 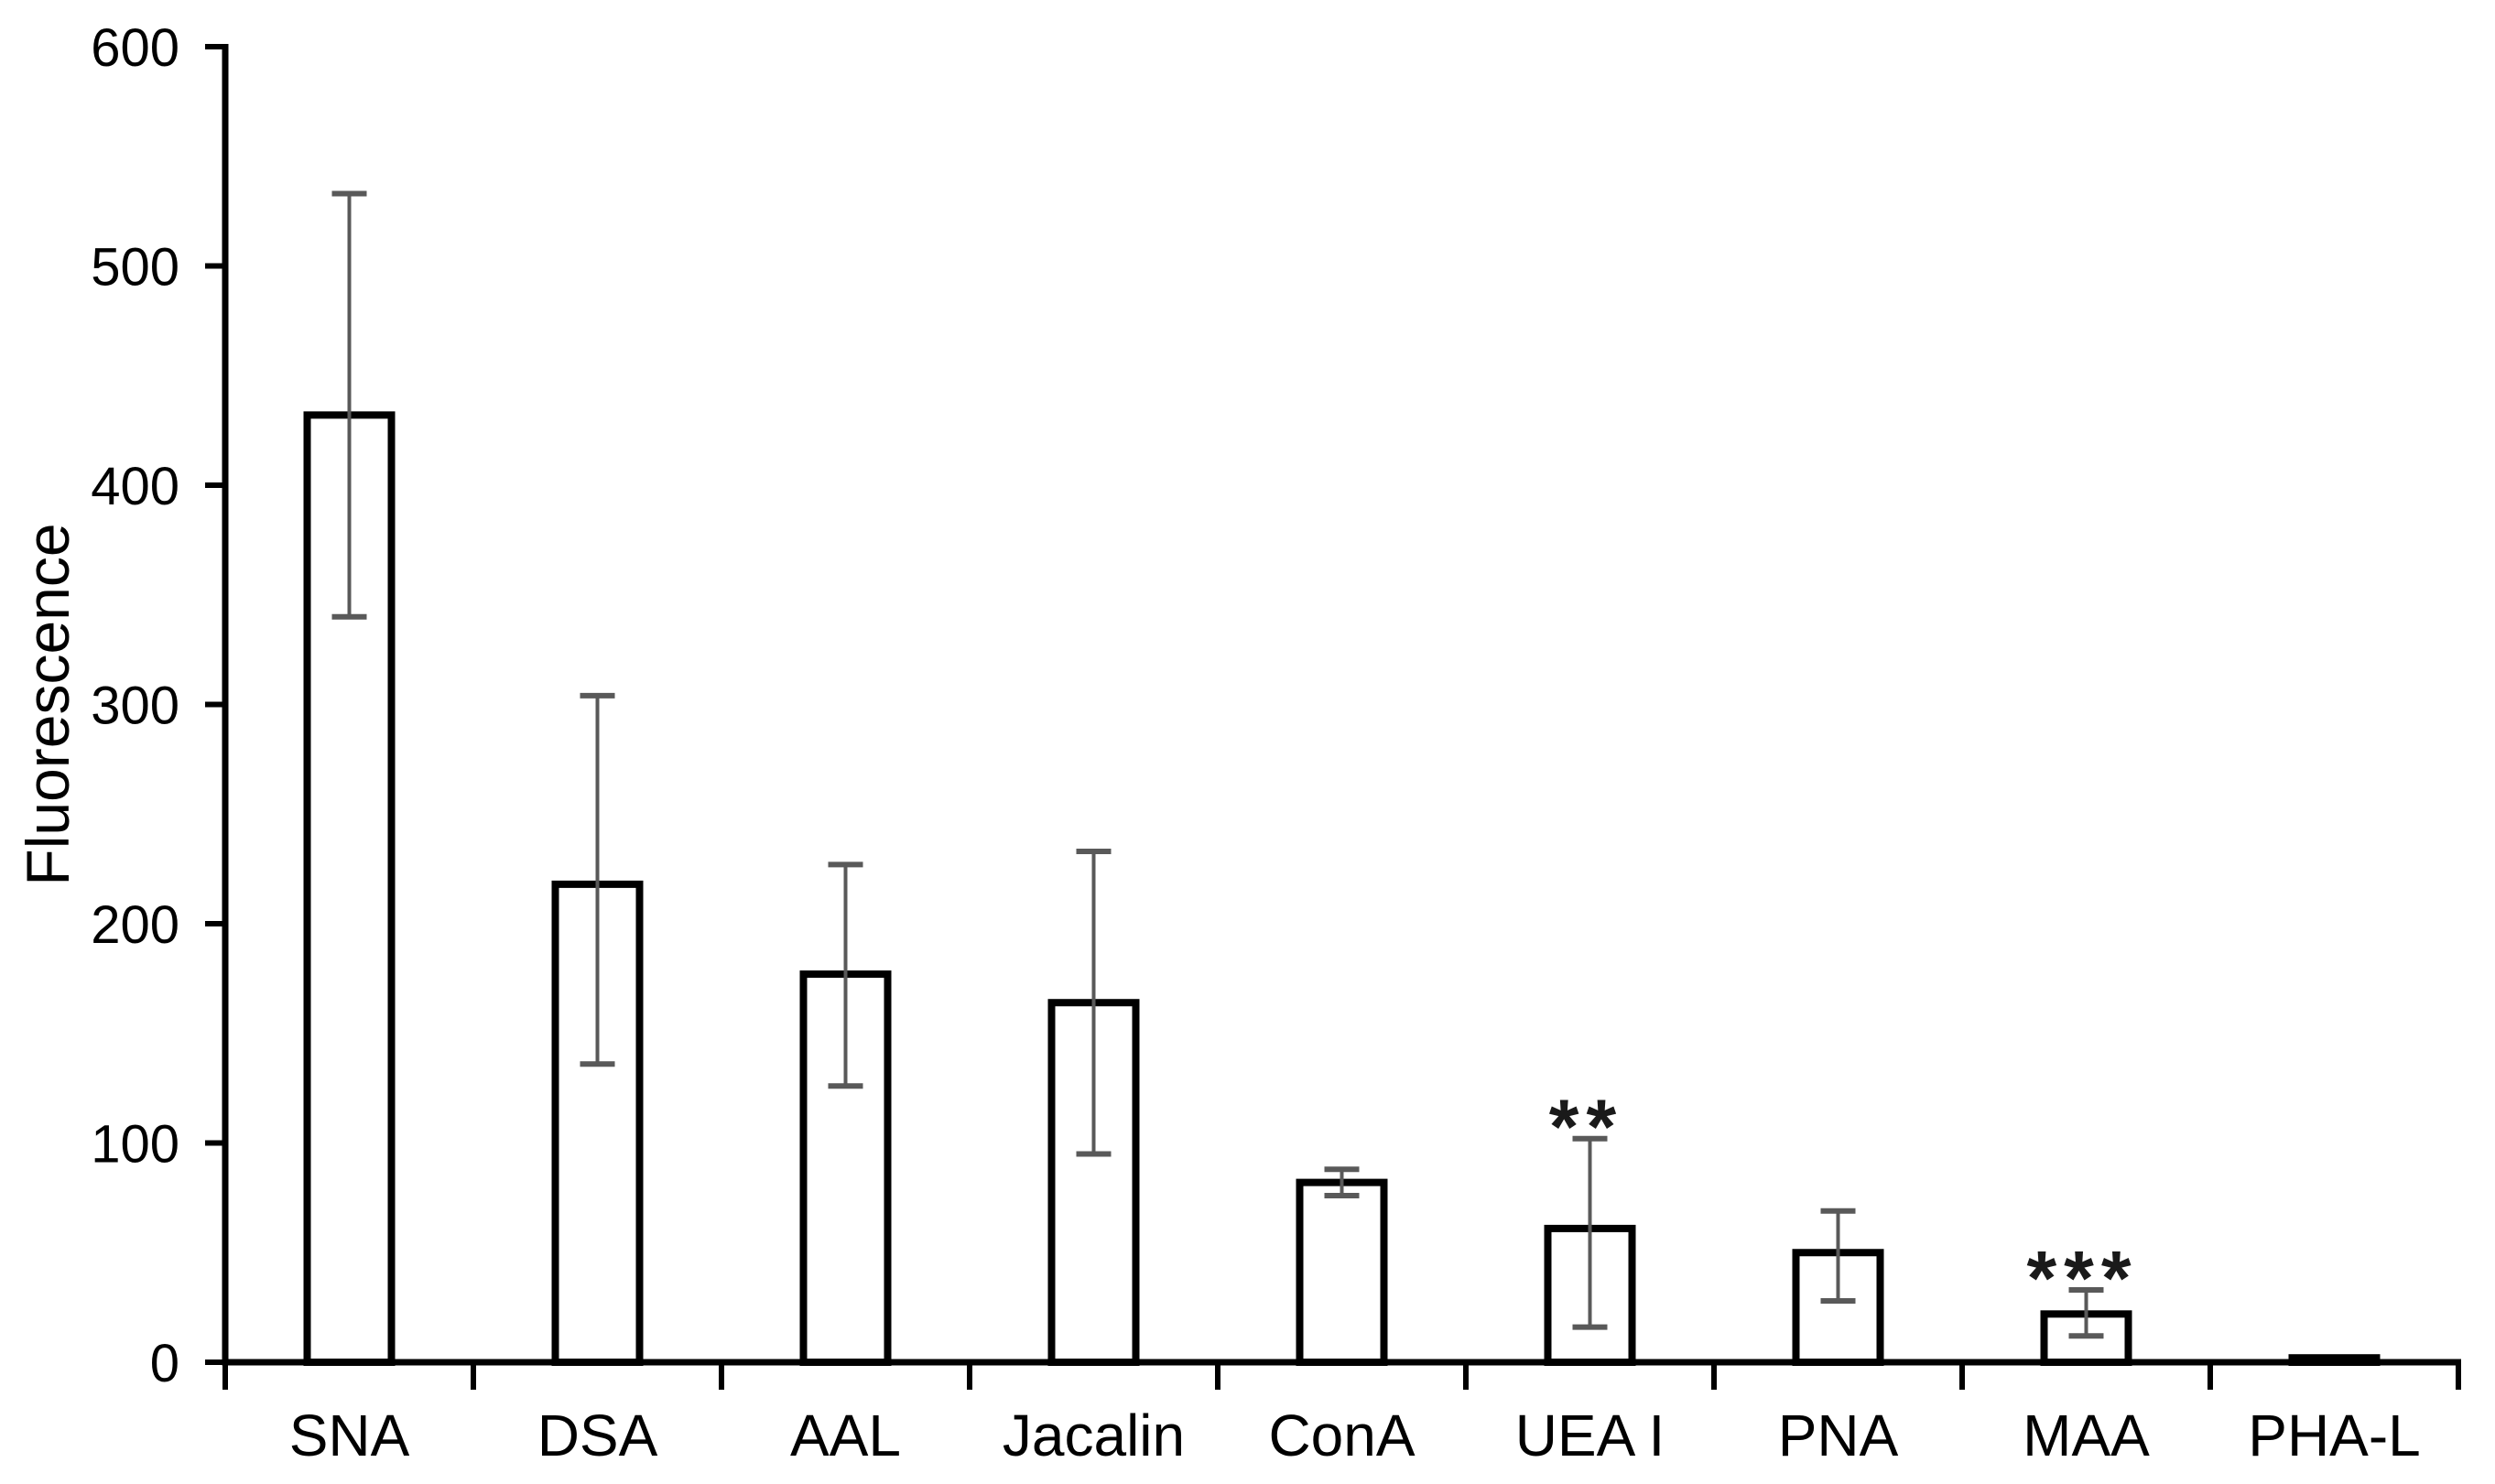 I want to click on x-category-label: SNA, so click(x=349, y=1436).